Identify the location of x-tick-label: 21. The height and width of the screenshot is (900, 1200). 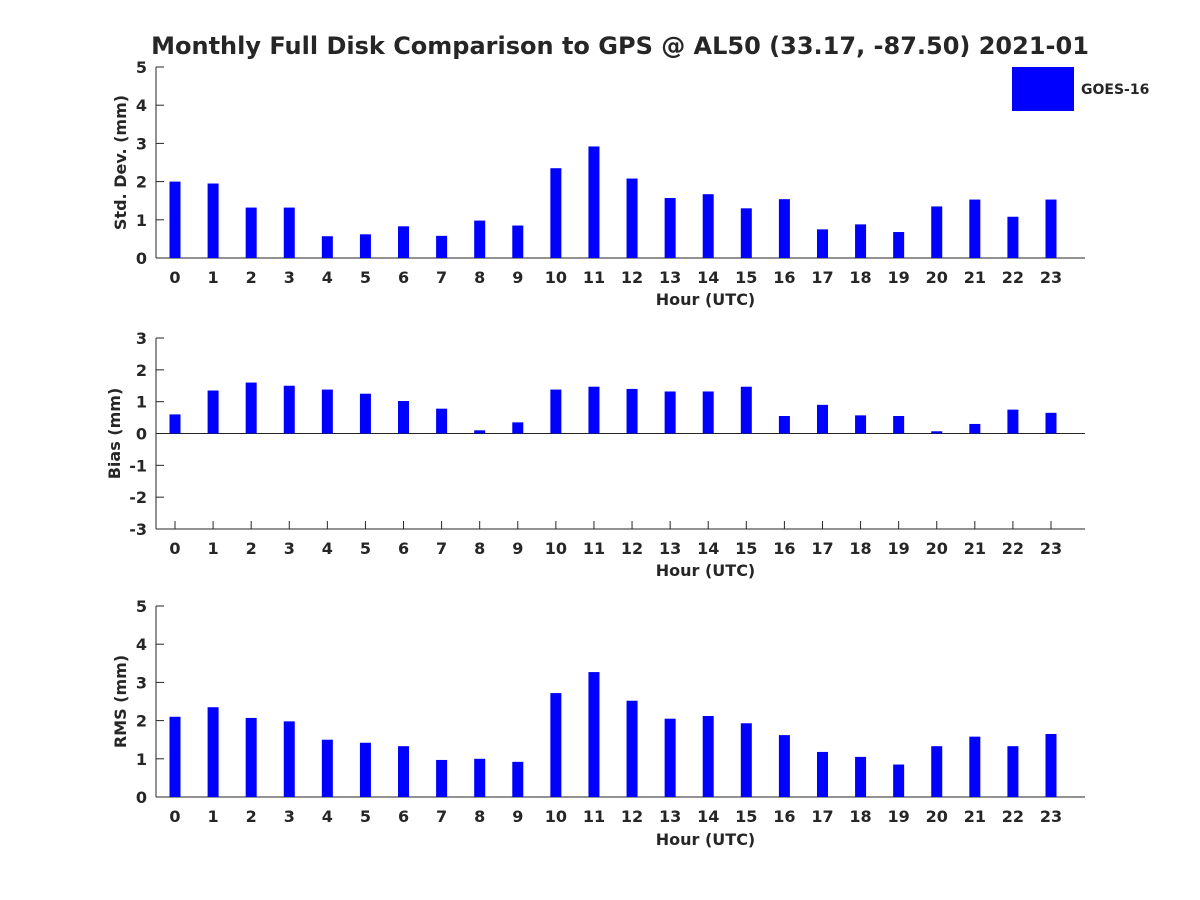
(975, 816).